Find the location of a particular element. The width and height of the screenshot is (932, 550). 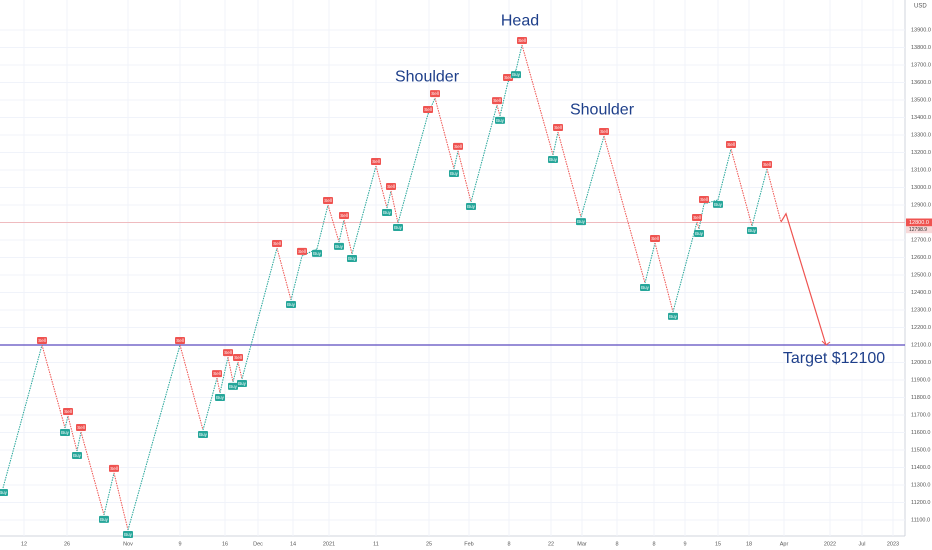

y-tick-label: 11900.0 is located at coordinates (920, 380).